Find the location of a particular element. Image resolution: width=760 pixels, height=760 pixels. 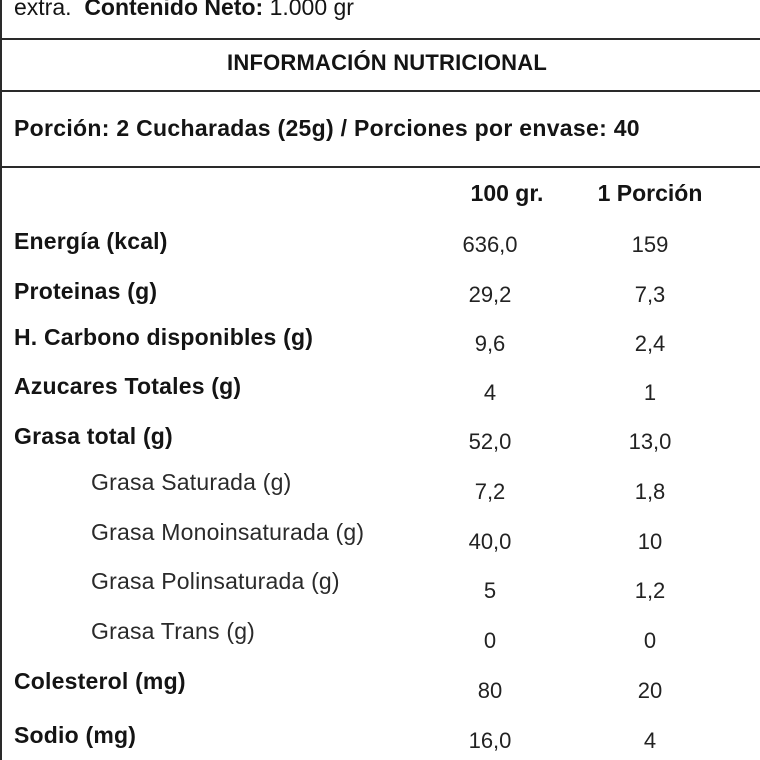

nutrient-row-polyunsaturated-fat: Grasa Polinsaturada (g) 5 1,2 is located at coordinates (381, 588).